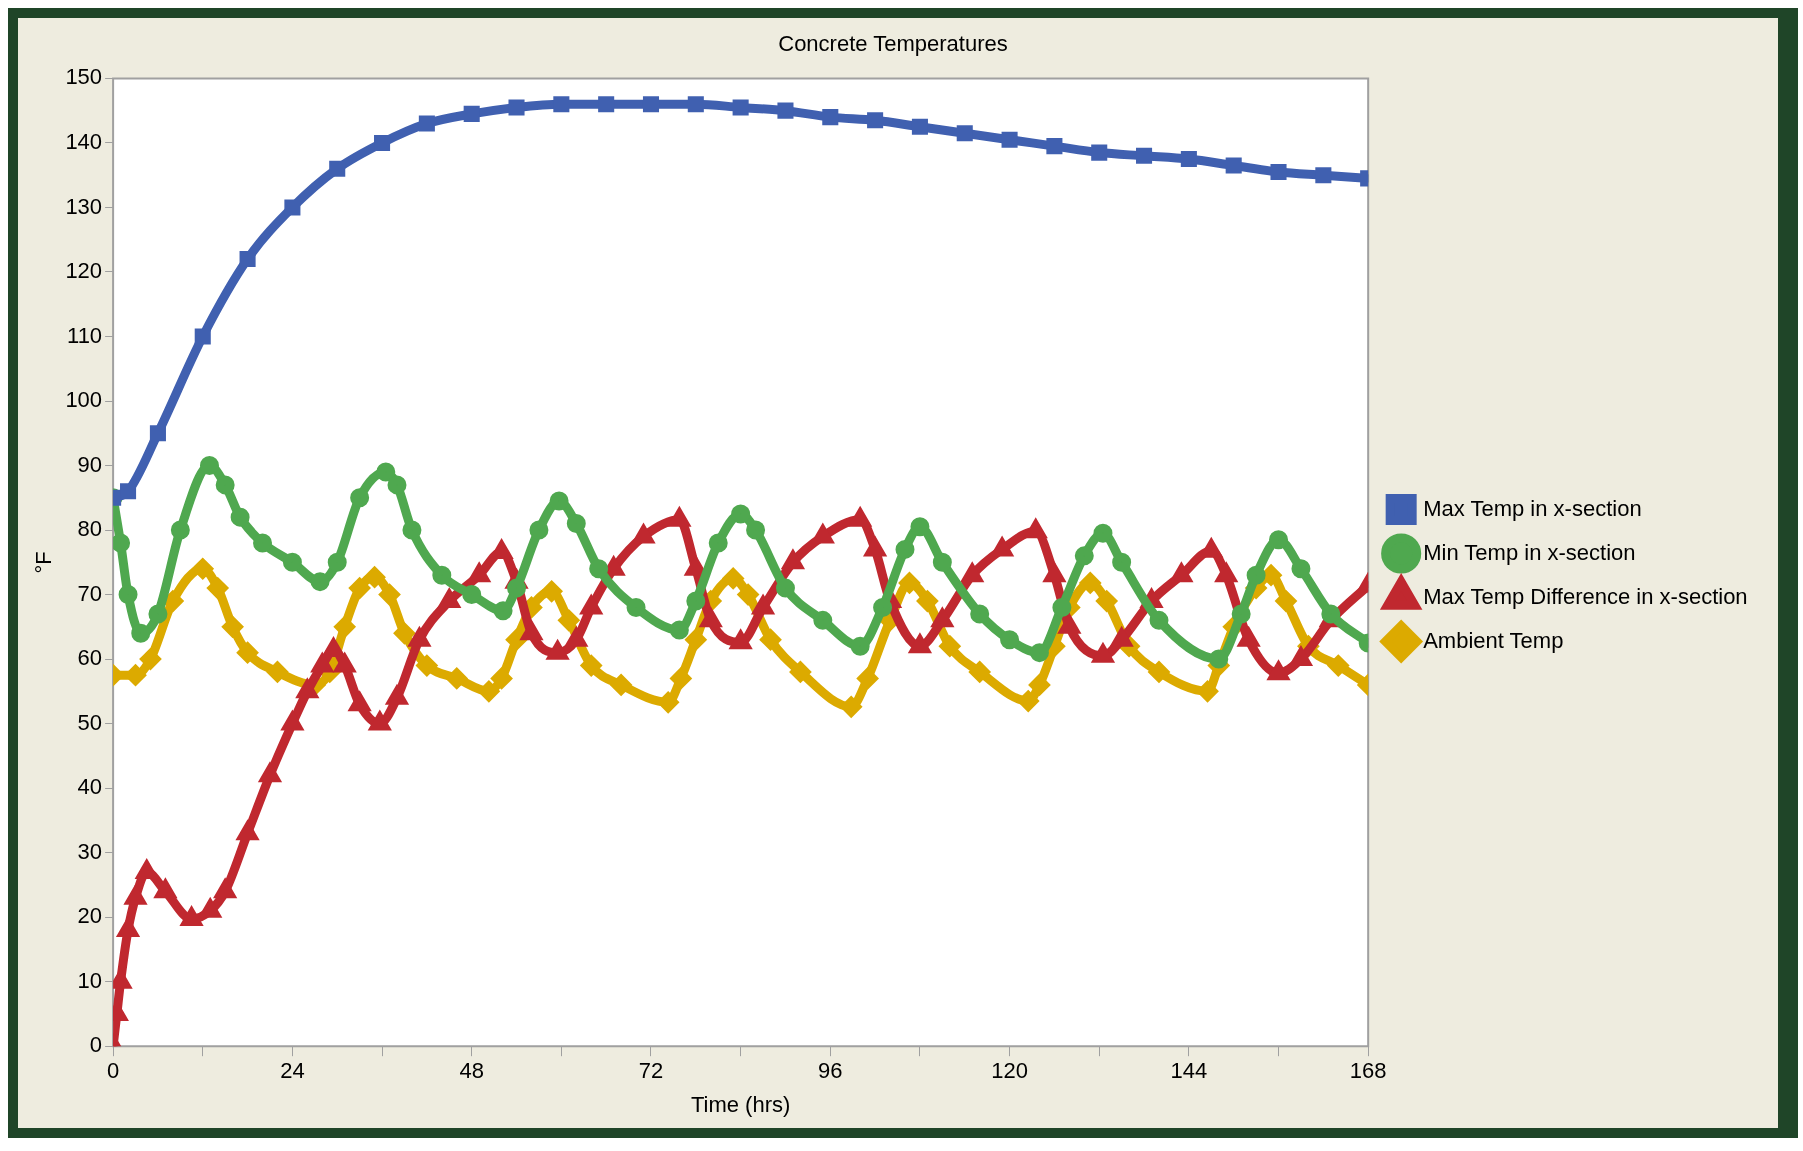  What do you see at coordinates (84, 141) in the screenshot?
I see `y-tick-label: 140` at bounding box center [84, 141].